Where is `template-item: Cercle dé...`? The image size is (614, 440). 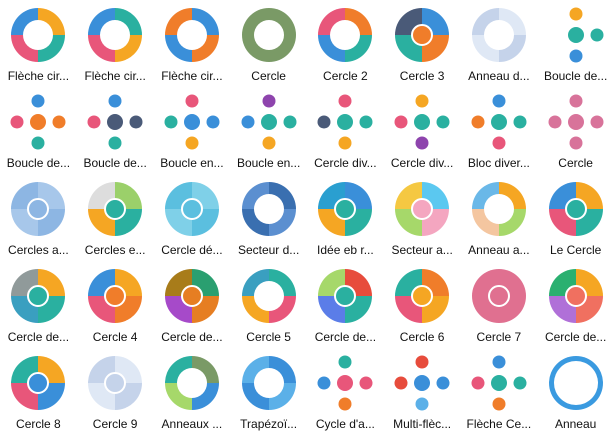 template-item: Cercle dé... is located at coordinates (192, 217).